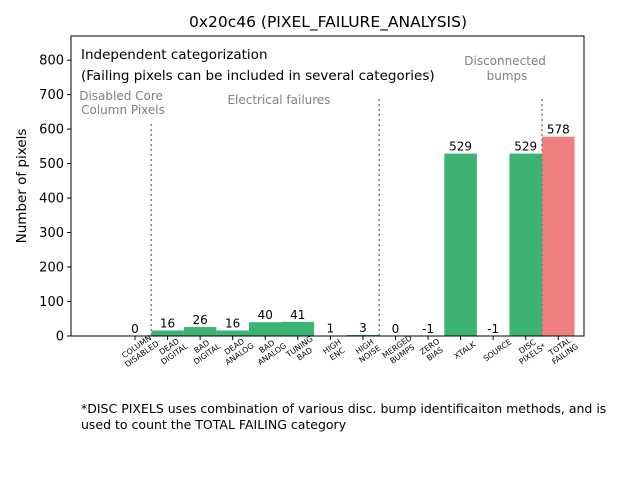 The height and width of the screenshot is (480, 640). I want to click on value-label-3: 16, so click(232, 323).